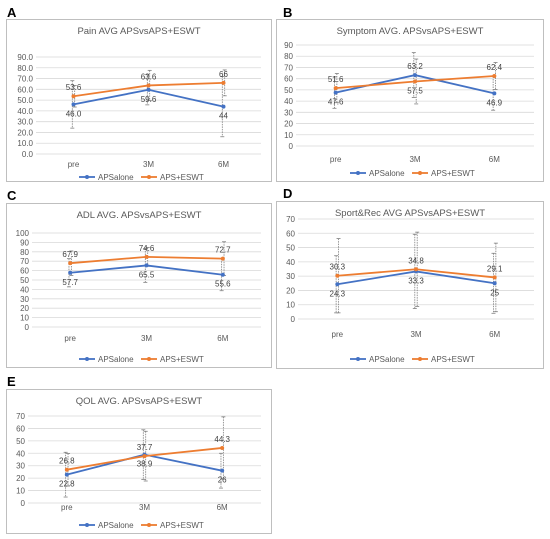 Image resolution: width=550 pixels, height=539 pixels. Describe the element at coordinates (74, 87) in the screenshot. I see `data-label: 53.6` at that location.